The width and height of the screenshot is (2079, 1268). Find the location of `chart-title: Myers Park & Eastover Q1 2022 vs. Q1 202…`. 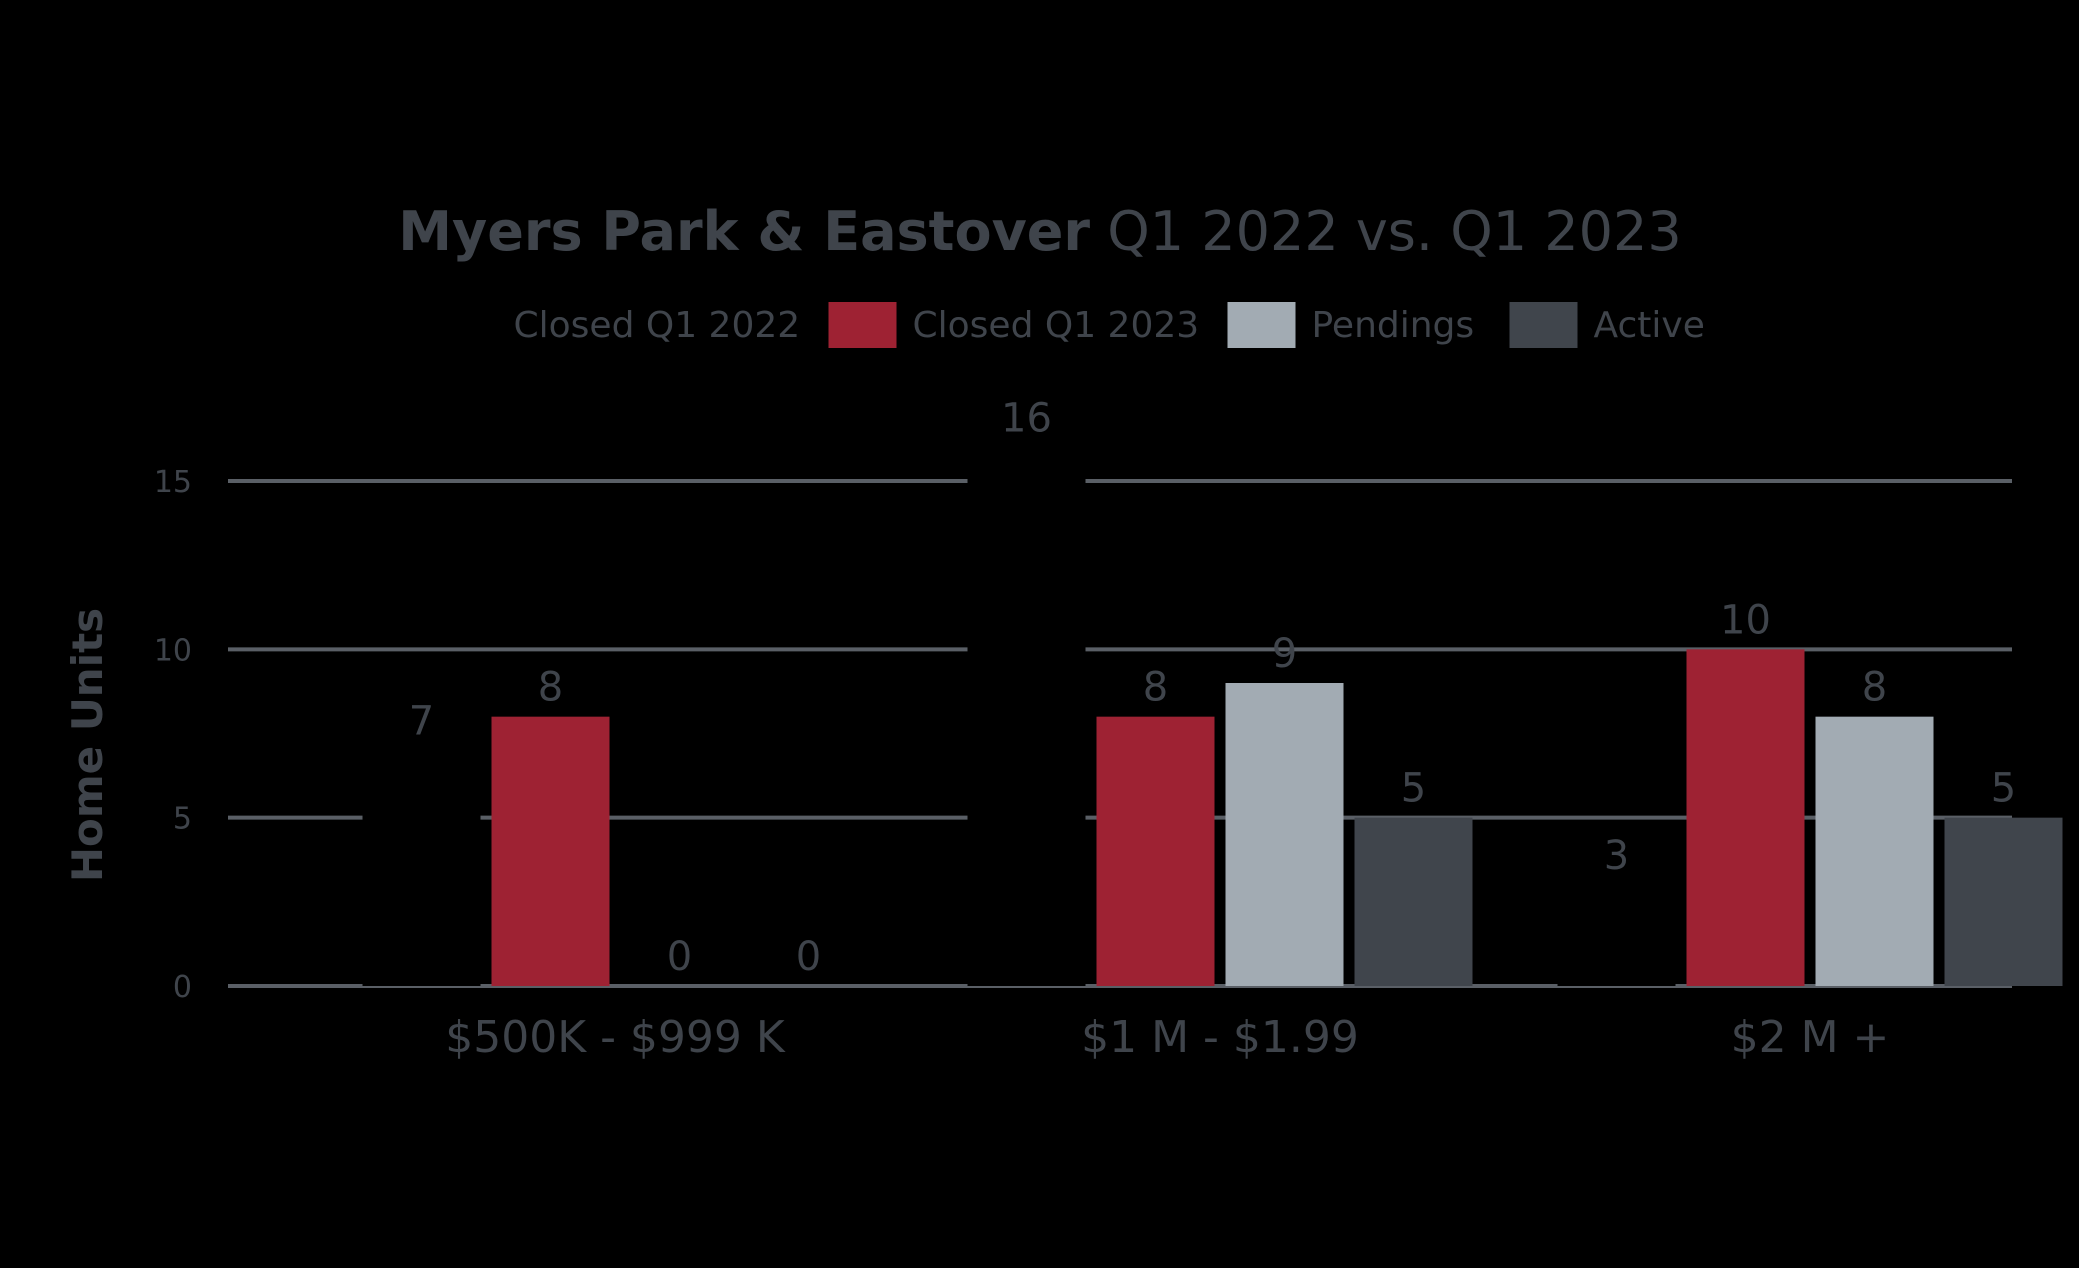

chart-title: Myers Park & Eastover Q1 2022 vs. Q1 202… is located at coordinates (1039, 231).